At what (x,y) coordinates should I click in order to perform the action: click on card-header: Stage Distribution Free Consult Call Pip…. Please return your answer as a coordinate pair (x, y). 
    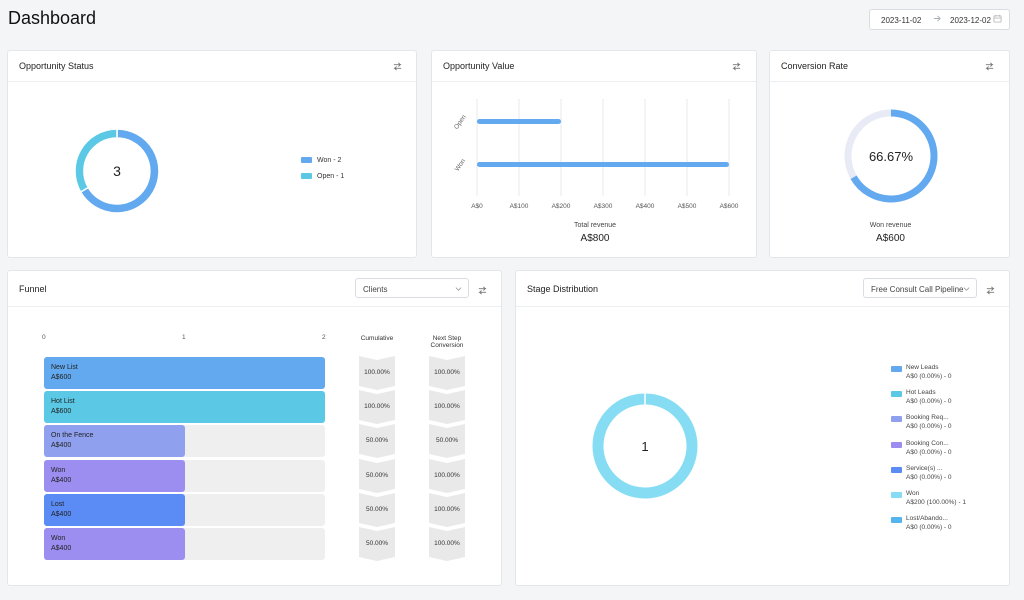
    Looking at the image, I should click on (762, 289).